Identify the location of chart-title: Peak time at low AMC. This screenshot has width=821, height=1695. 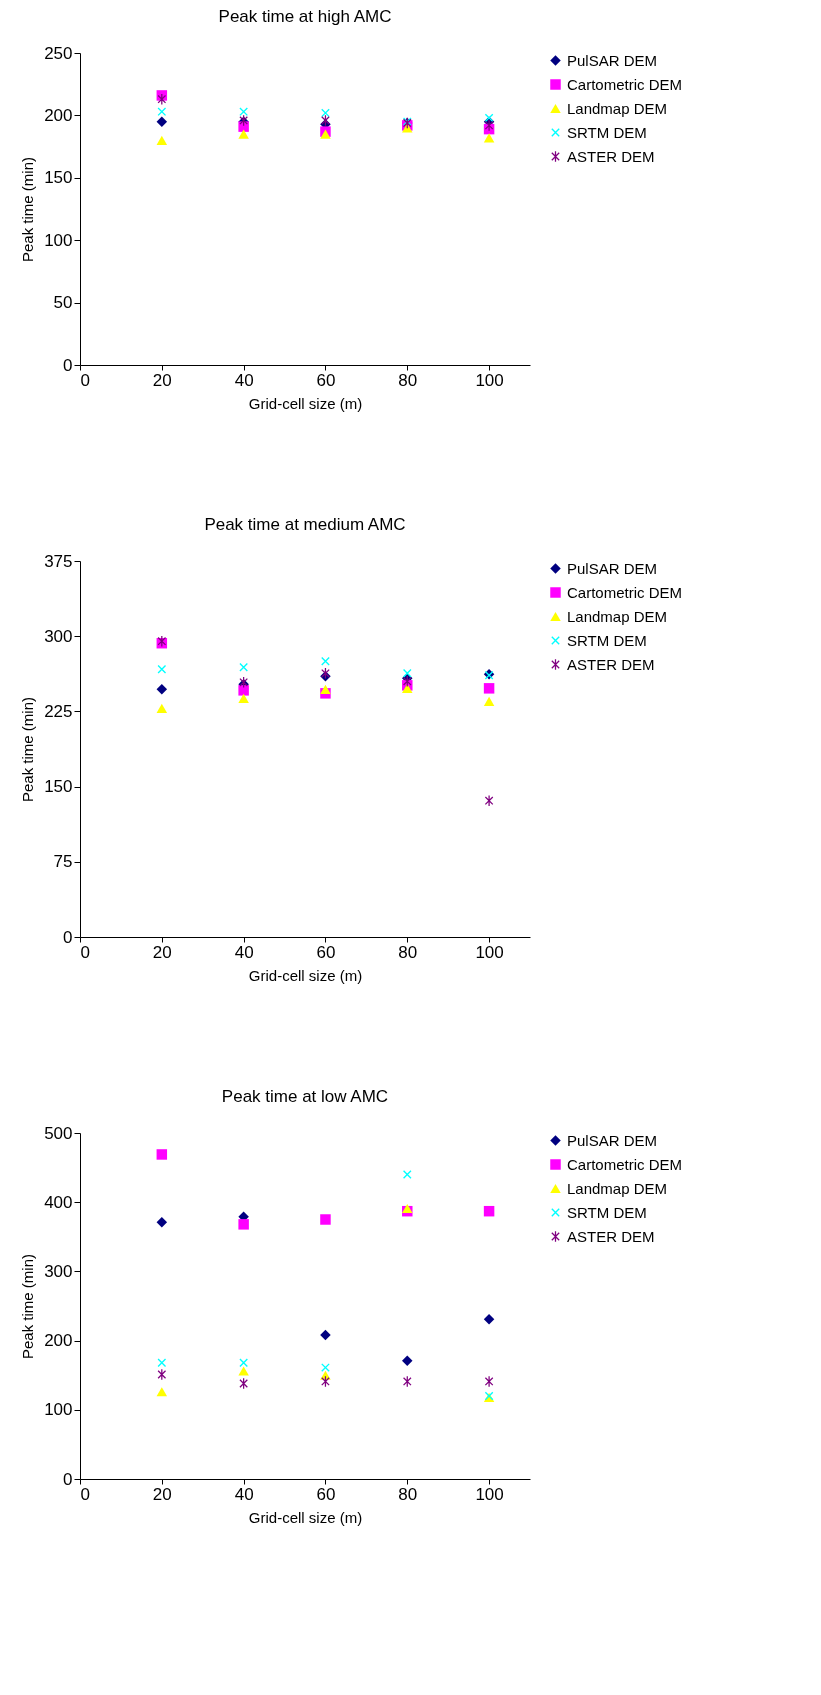
(305, 1096).